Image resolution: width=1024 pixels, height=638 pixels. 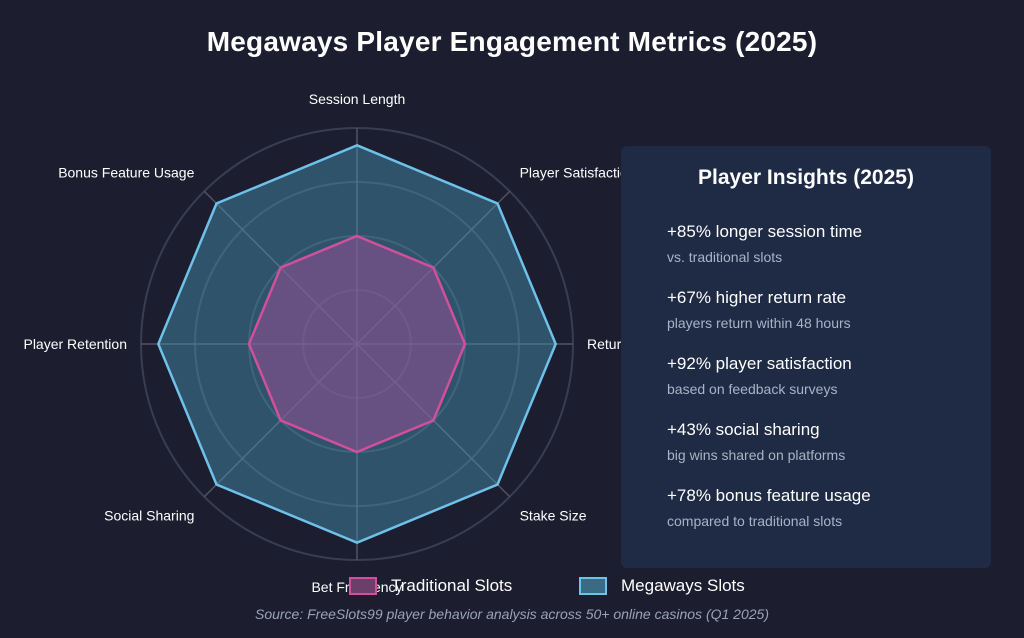 I want to click on insights-title: Player Insights (2025), so click(x=806, y=177).